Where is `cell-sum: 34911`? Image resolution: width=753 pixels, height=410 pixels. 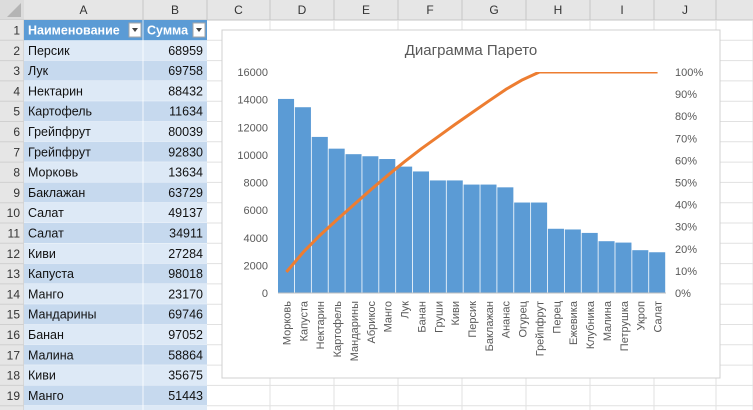 cell-sum: 34911 is located at coordinates (186, 234).